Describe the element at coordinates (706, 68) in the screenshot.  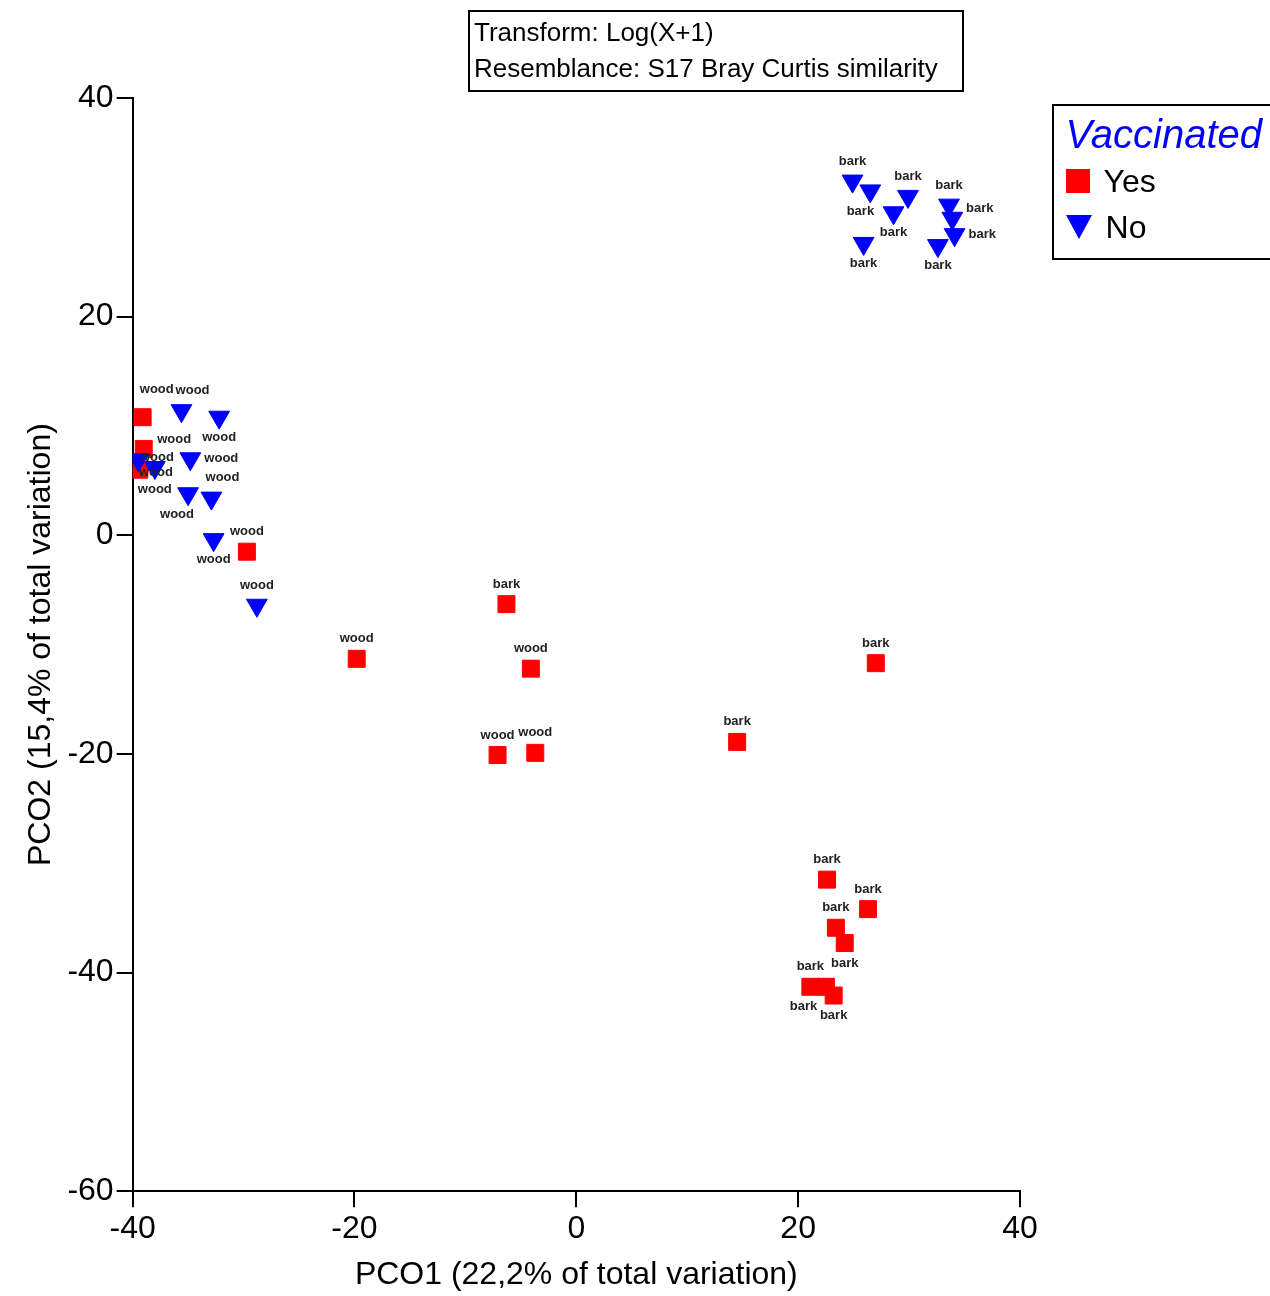
I see `text: Resemblance: S17 Bray Curtis similarity` at that location.